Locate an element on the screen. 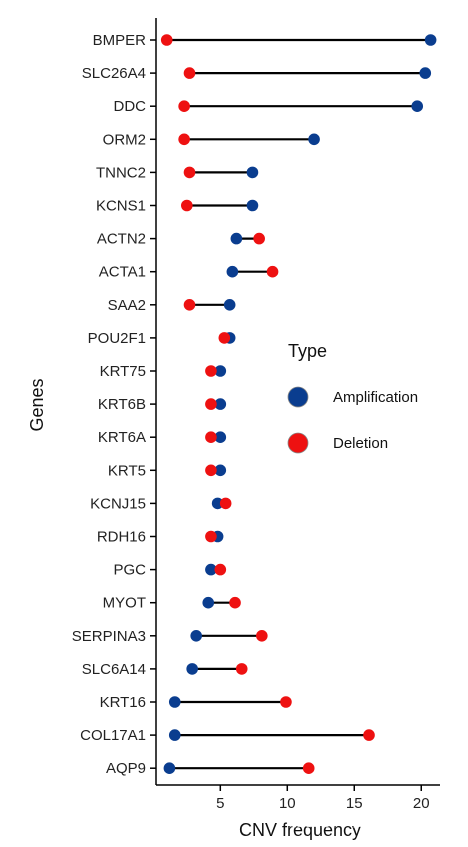 The image size is (468, 847). gene-label: KCNS1 is located at coordinates (121, 206).